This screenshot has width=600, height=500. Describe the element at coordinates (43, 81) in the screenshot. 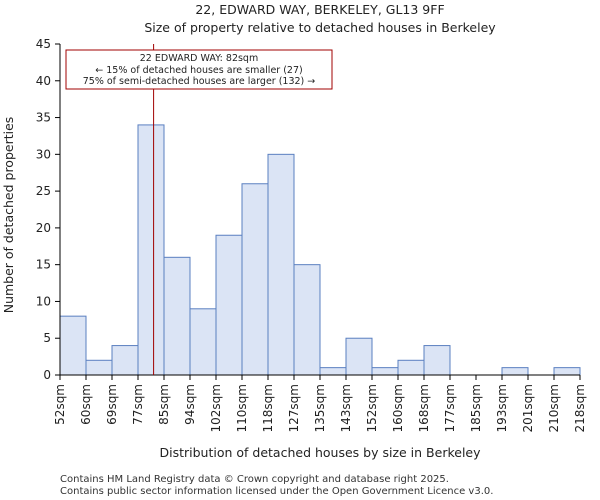

I see `y-tick-label: 40` at that location.